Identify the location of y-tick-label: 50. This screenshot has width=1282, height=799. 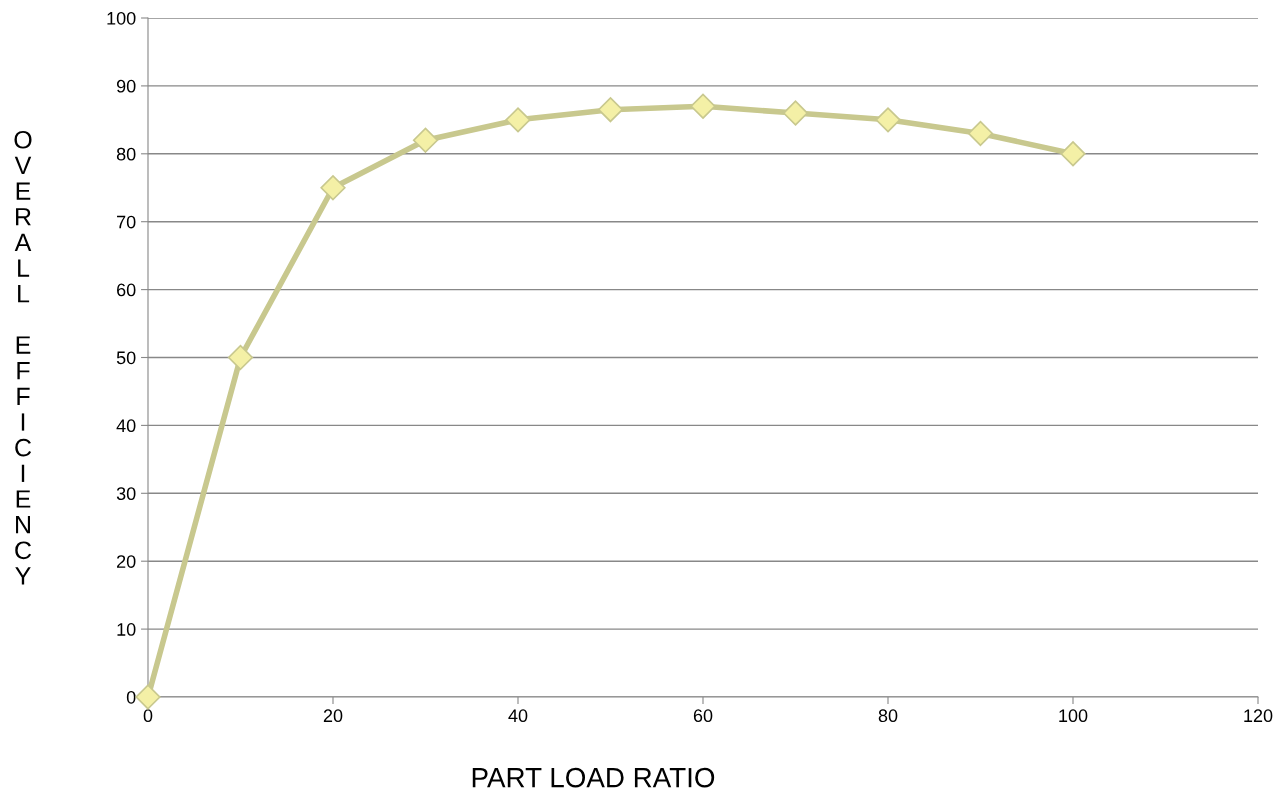
(126, 358).